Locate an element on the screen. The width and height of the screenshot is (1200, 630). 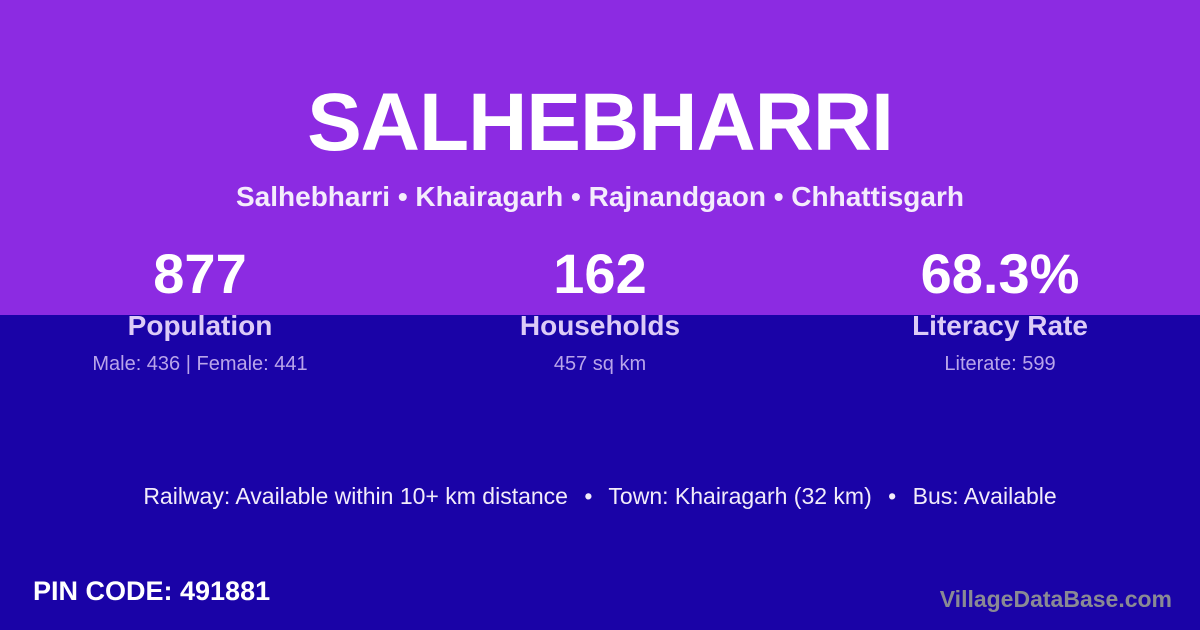
stat-detail-male-female: Male: 436 | Female: 441 is located at coordinates (200, 364).